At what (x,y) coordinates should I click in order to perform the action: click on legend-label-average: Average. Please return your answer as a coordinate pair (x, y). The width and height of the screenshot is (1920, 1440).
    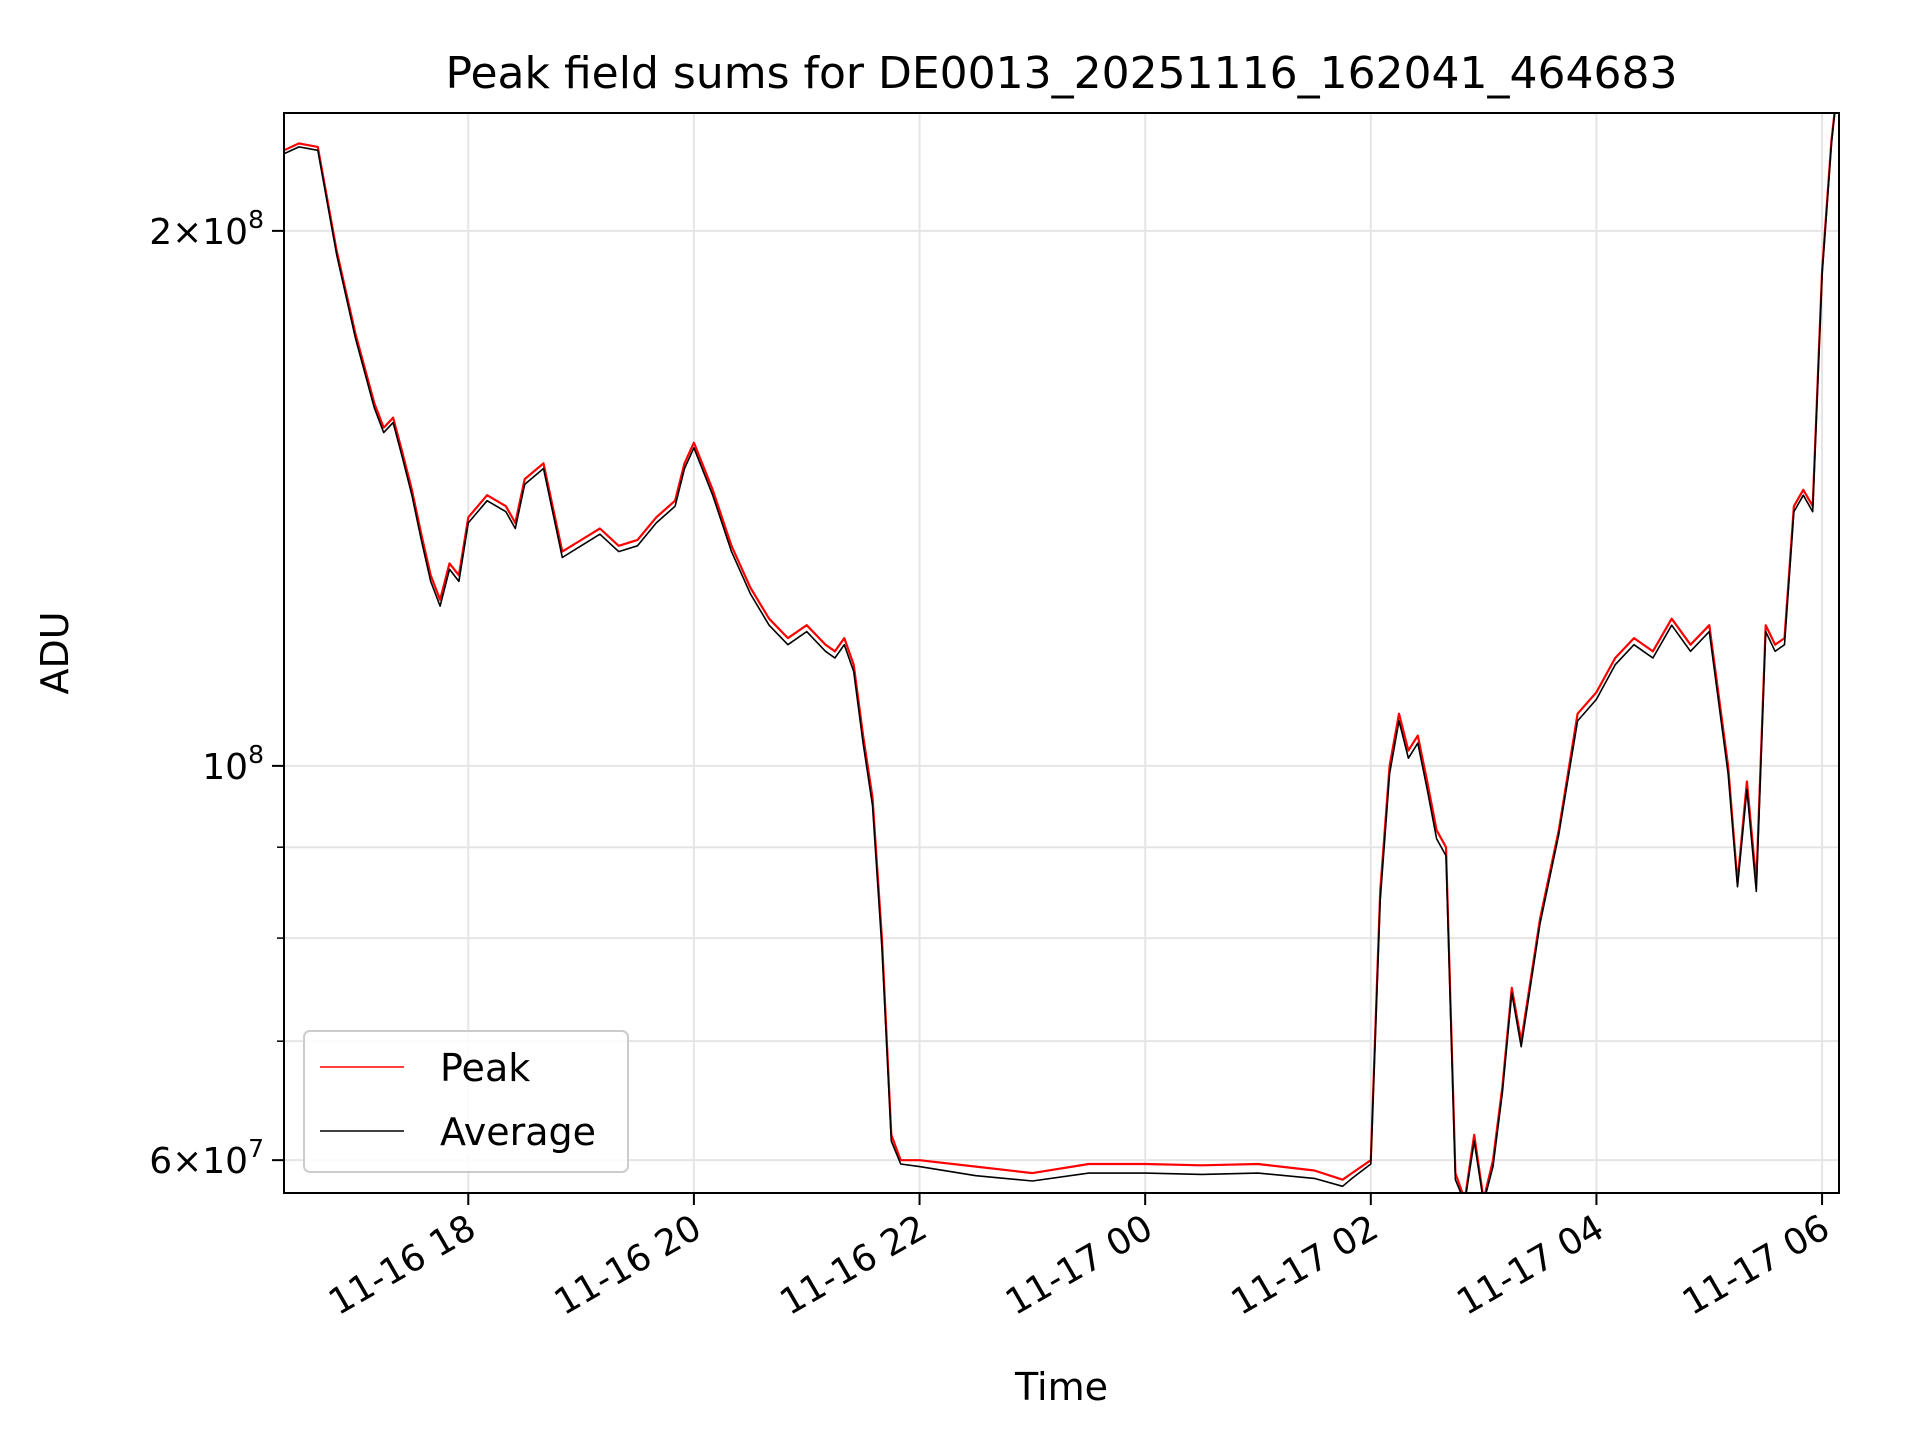
    Looking at the image, I should click on (518, 1132).